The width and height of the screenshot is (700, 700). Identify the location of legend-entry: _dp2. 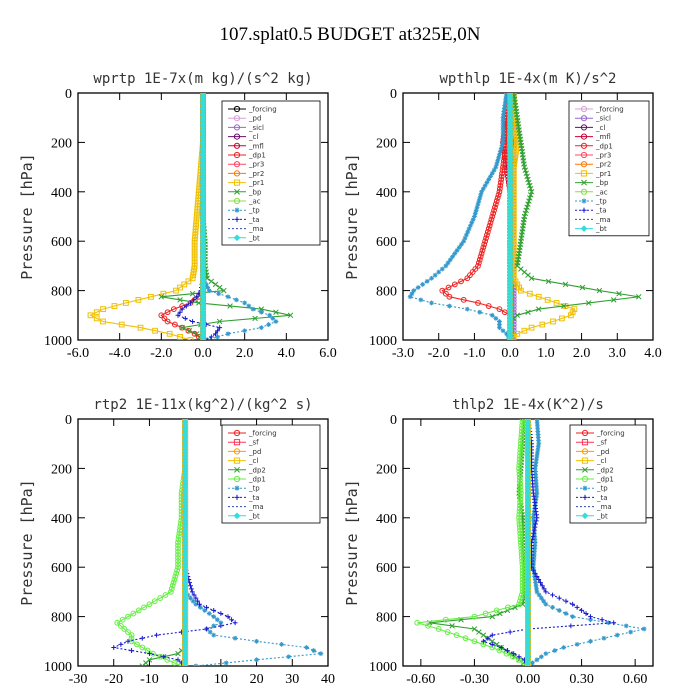
(257, 470).